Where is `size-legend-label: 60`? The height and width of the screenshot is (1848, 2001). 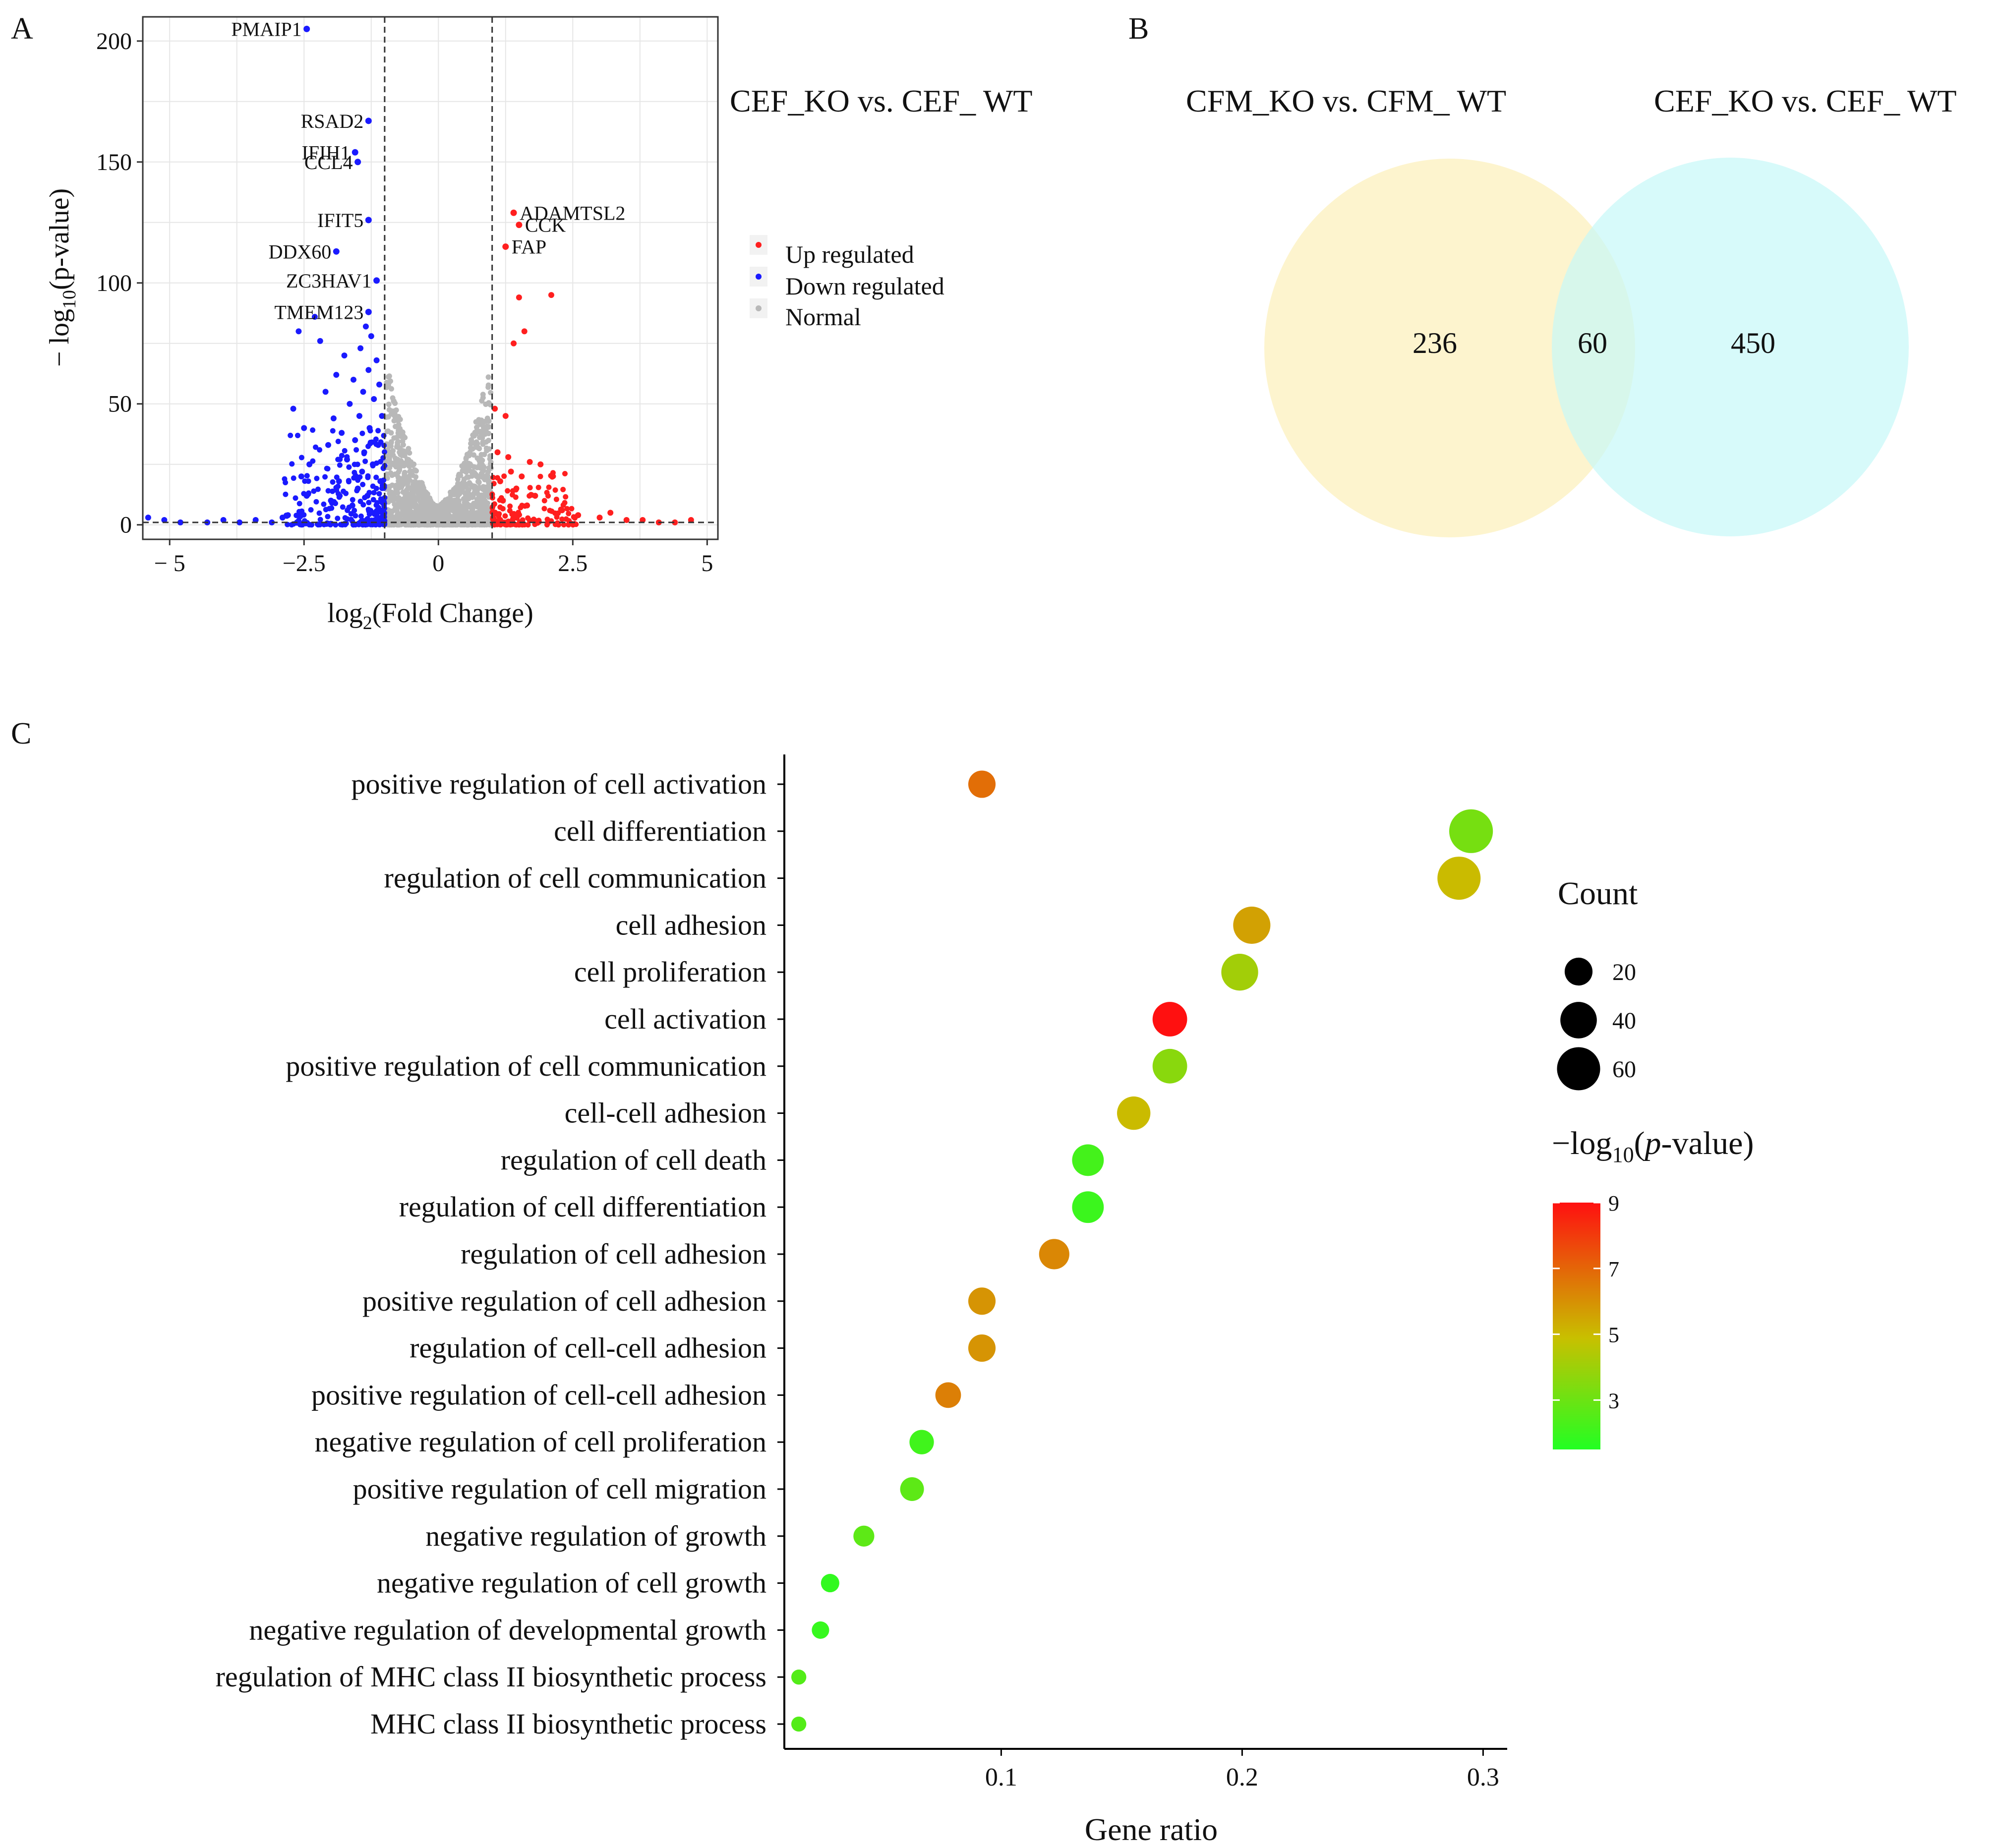 size-legend-label: 60 is located at coordinates (1624, 1069).